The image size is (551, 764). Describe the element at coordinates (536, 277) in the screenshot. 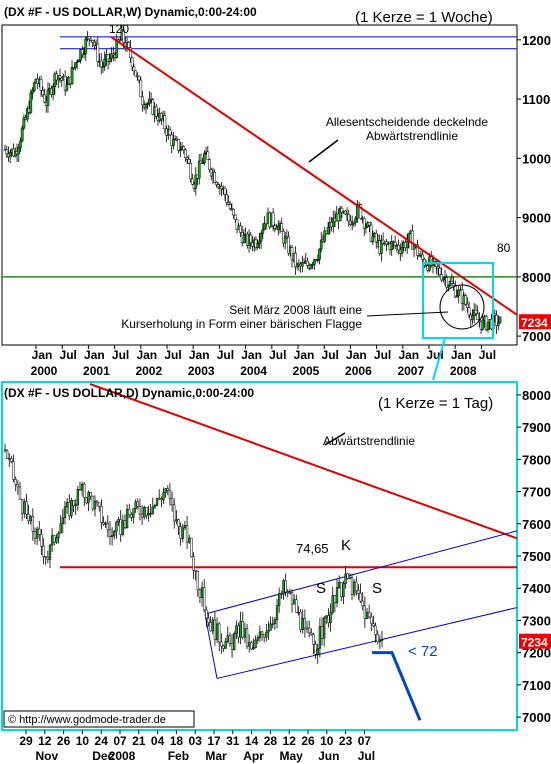

I see `weekly-y-tick-label: 8000` at that location.